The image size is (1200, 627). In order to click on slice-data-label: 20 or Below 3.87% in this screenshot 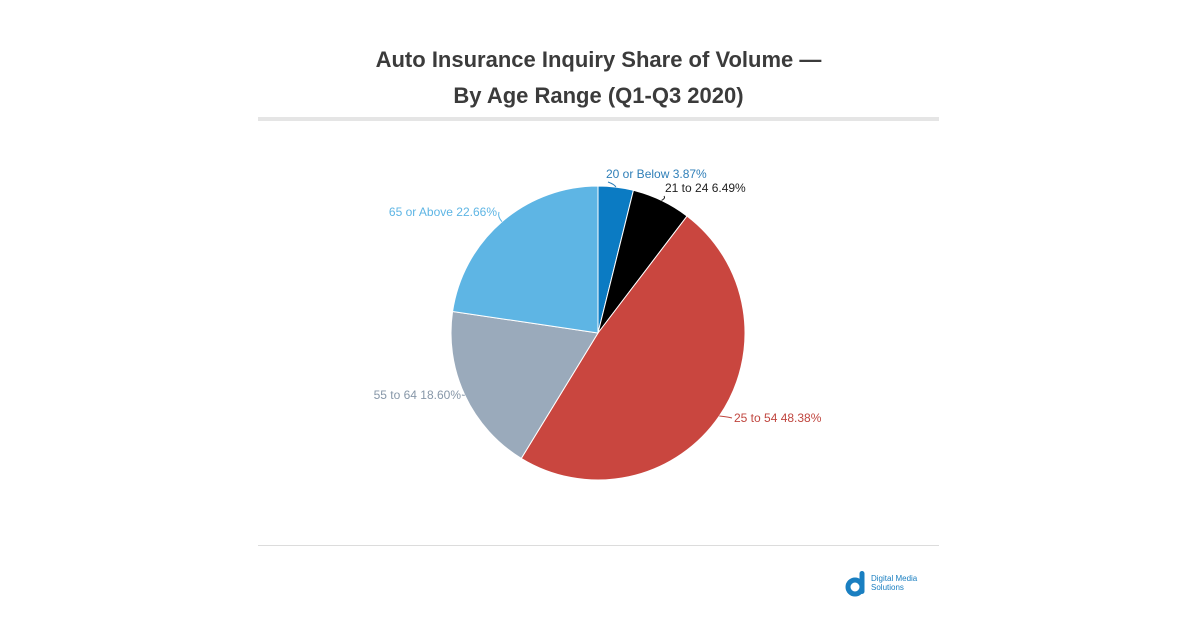, I will do `click(656, 174)`.